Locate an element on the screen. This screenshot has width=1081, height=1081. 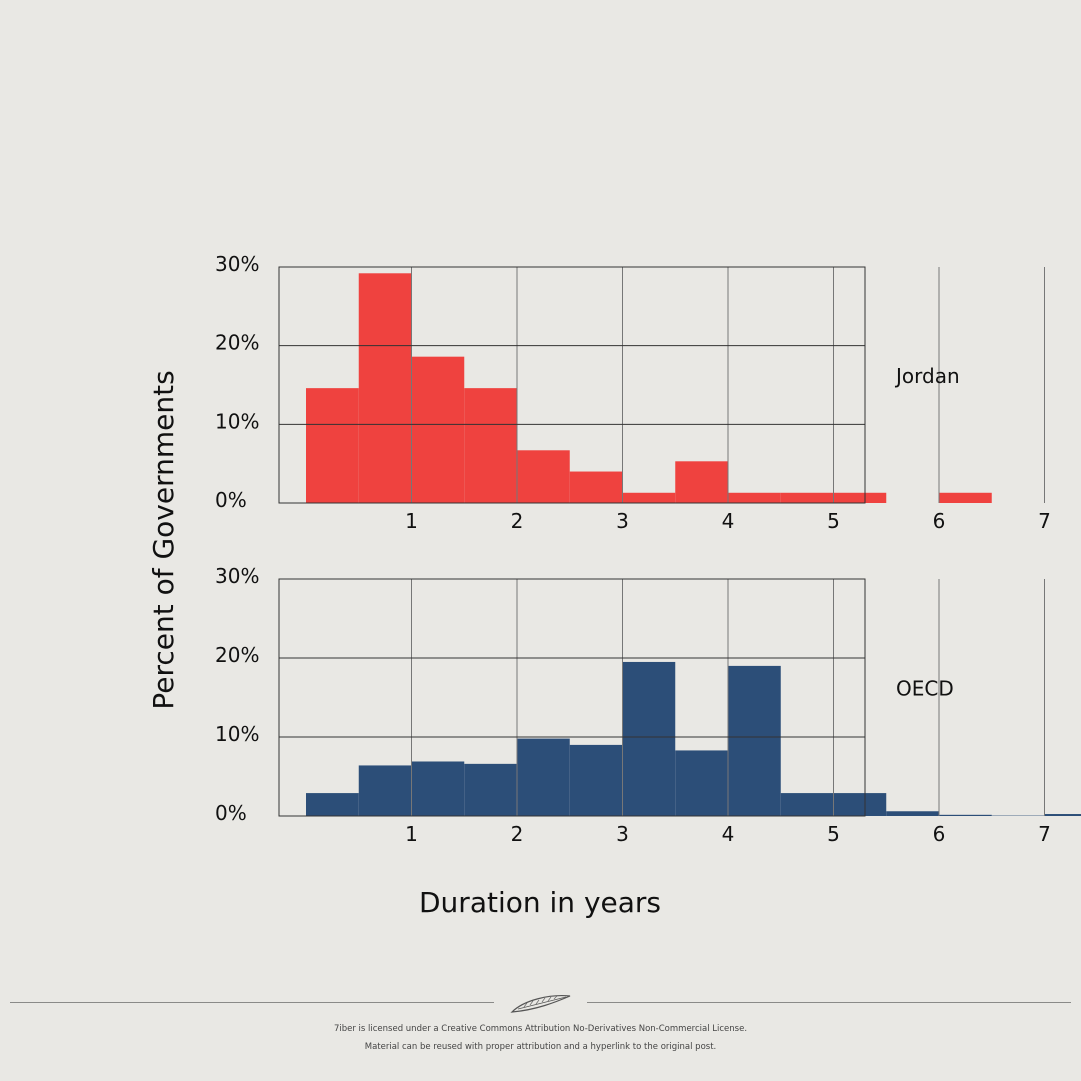
x-axis-title: Duration in years is located at coordinates (540, 902).